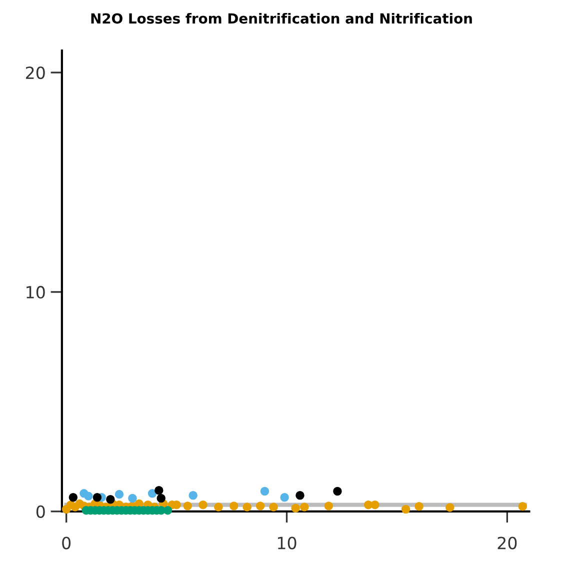 The height and width of the screenshot is (562, 563). I want to click on y-tick-label: 20, so click(35, 73).